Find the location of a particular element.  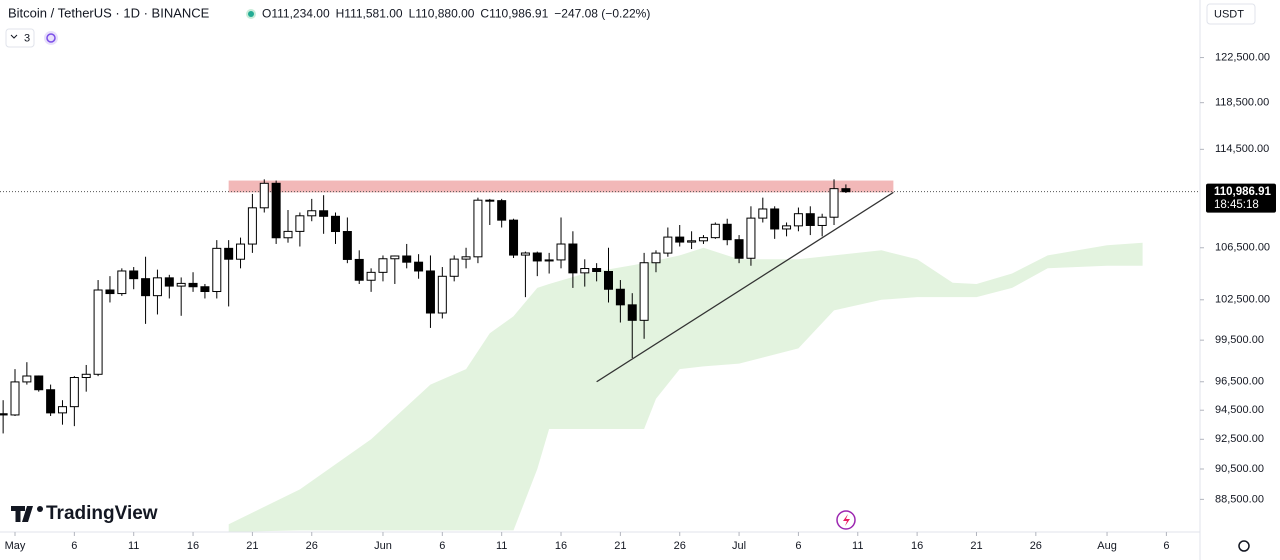

y-tick-label: 99,500.00 is located at coordinates (1239, 340).